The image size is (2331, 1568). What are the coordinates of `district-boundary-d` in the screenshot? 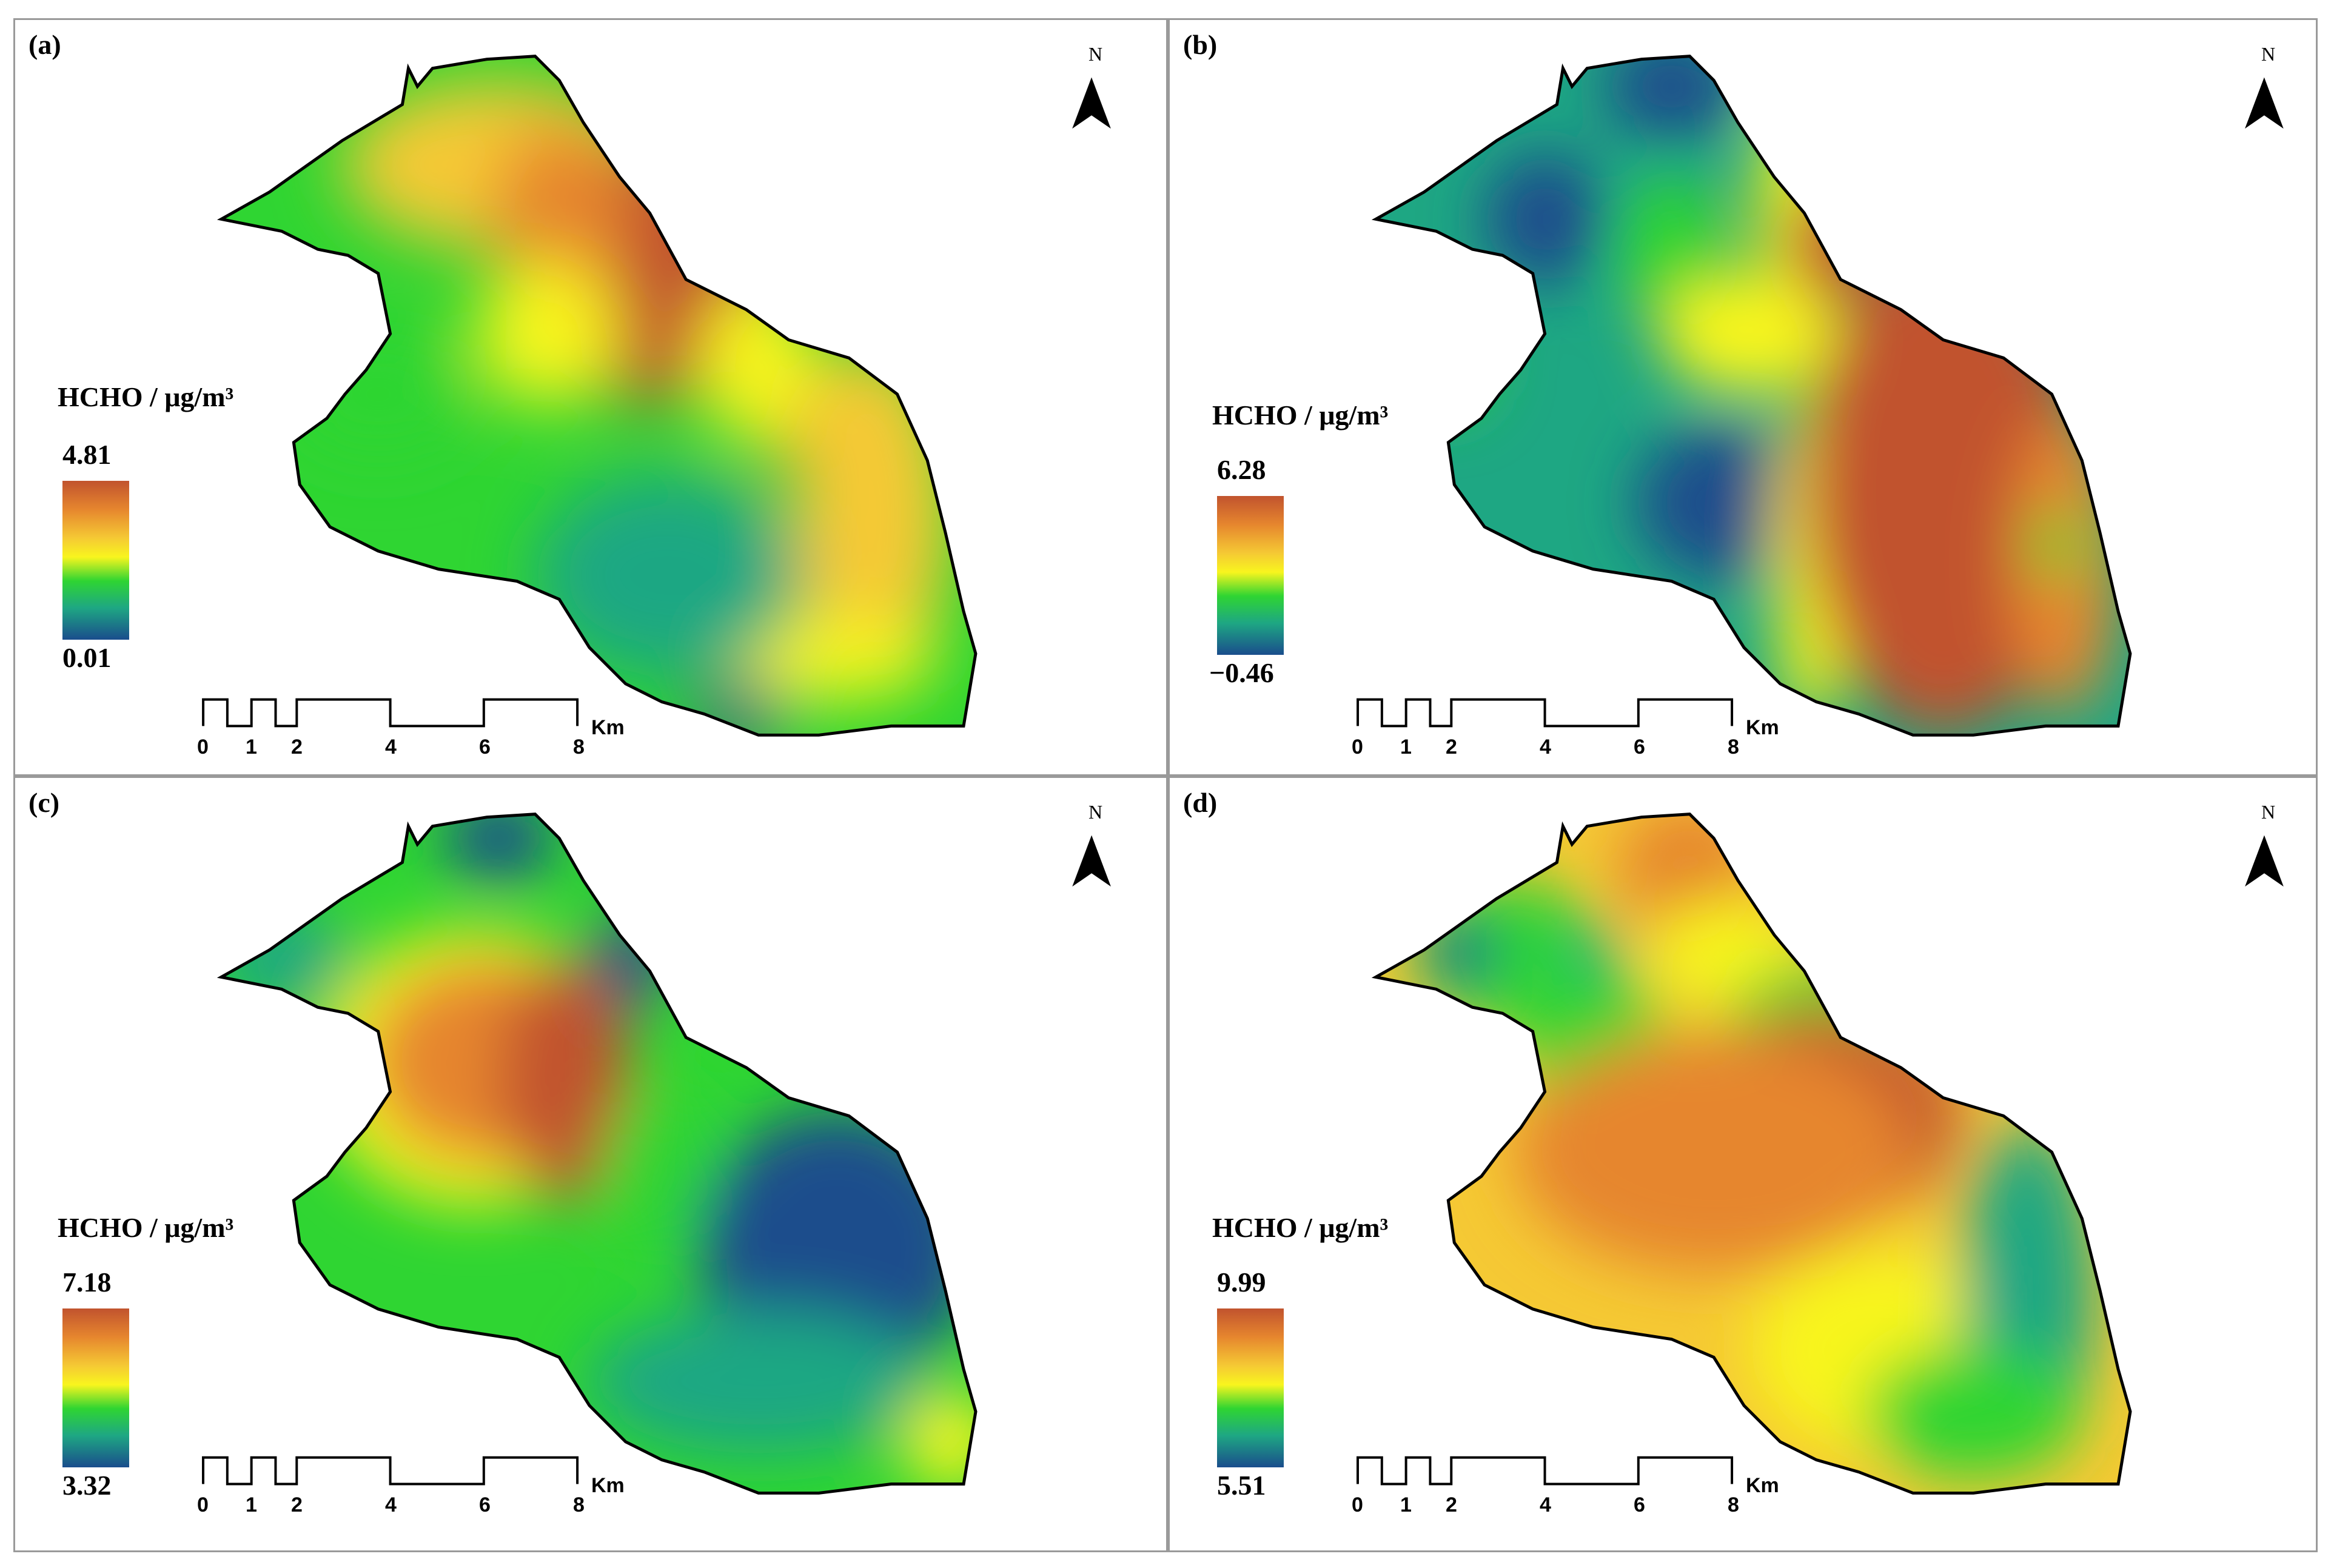 It's located at (1752, 1154).